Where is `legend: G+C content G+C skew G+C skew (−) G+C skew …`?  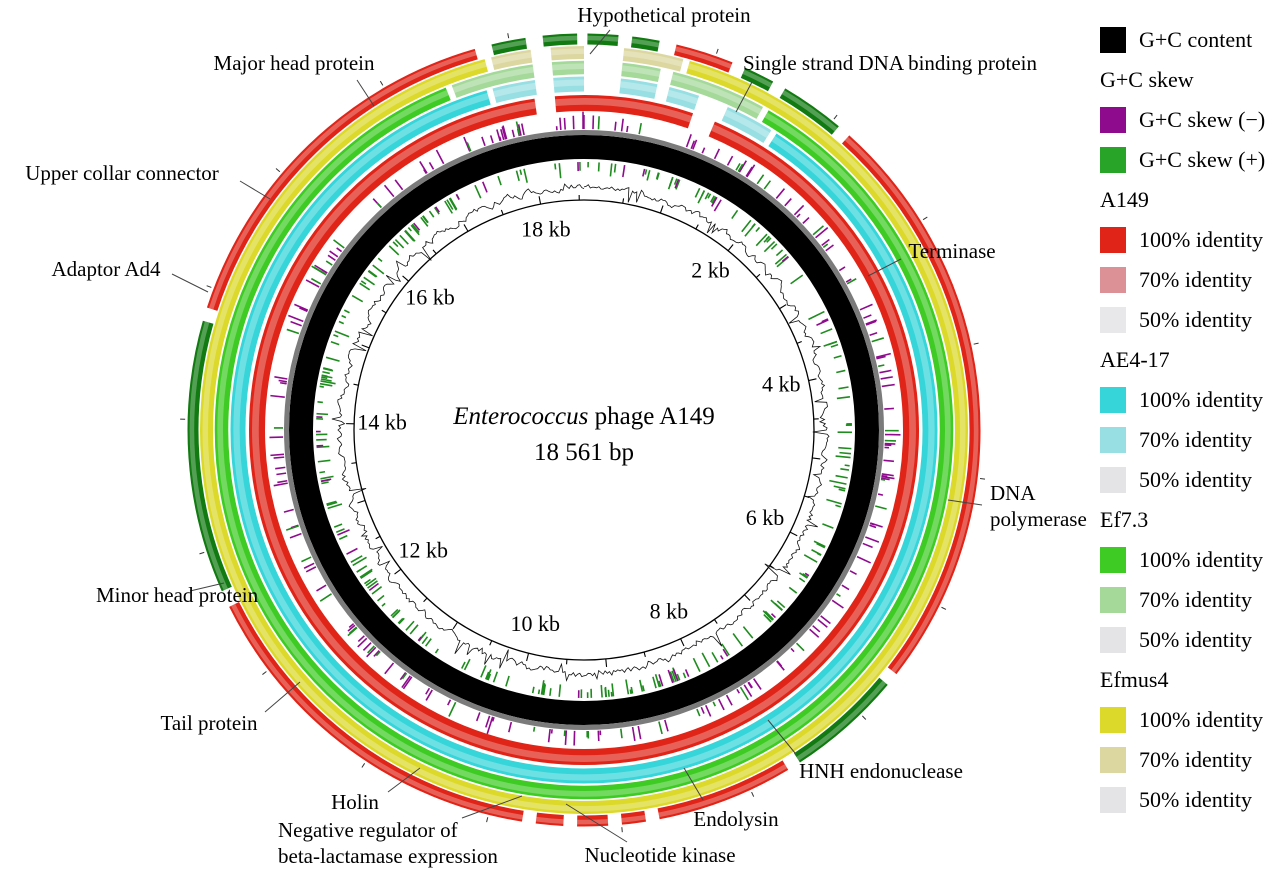
legend: G+C content G+C skew G+C skew (−) G+C skew … is located at coordinates (1182, 426).